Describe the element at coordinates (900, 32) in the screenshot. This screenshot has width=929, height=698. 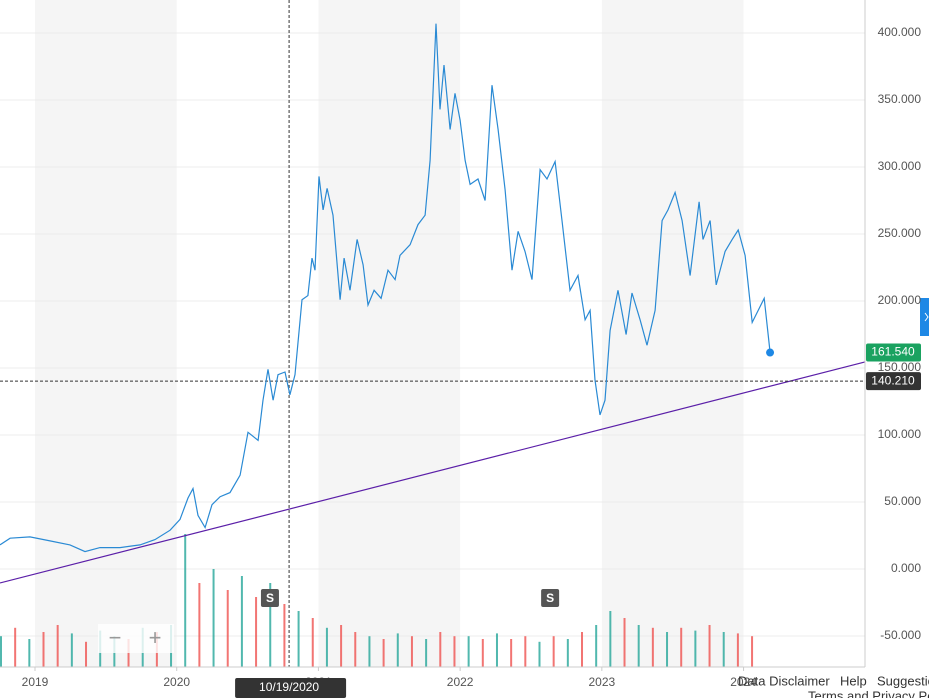
I see `y-tick-label: 400.000` at that location.